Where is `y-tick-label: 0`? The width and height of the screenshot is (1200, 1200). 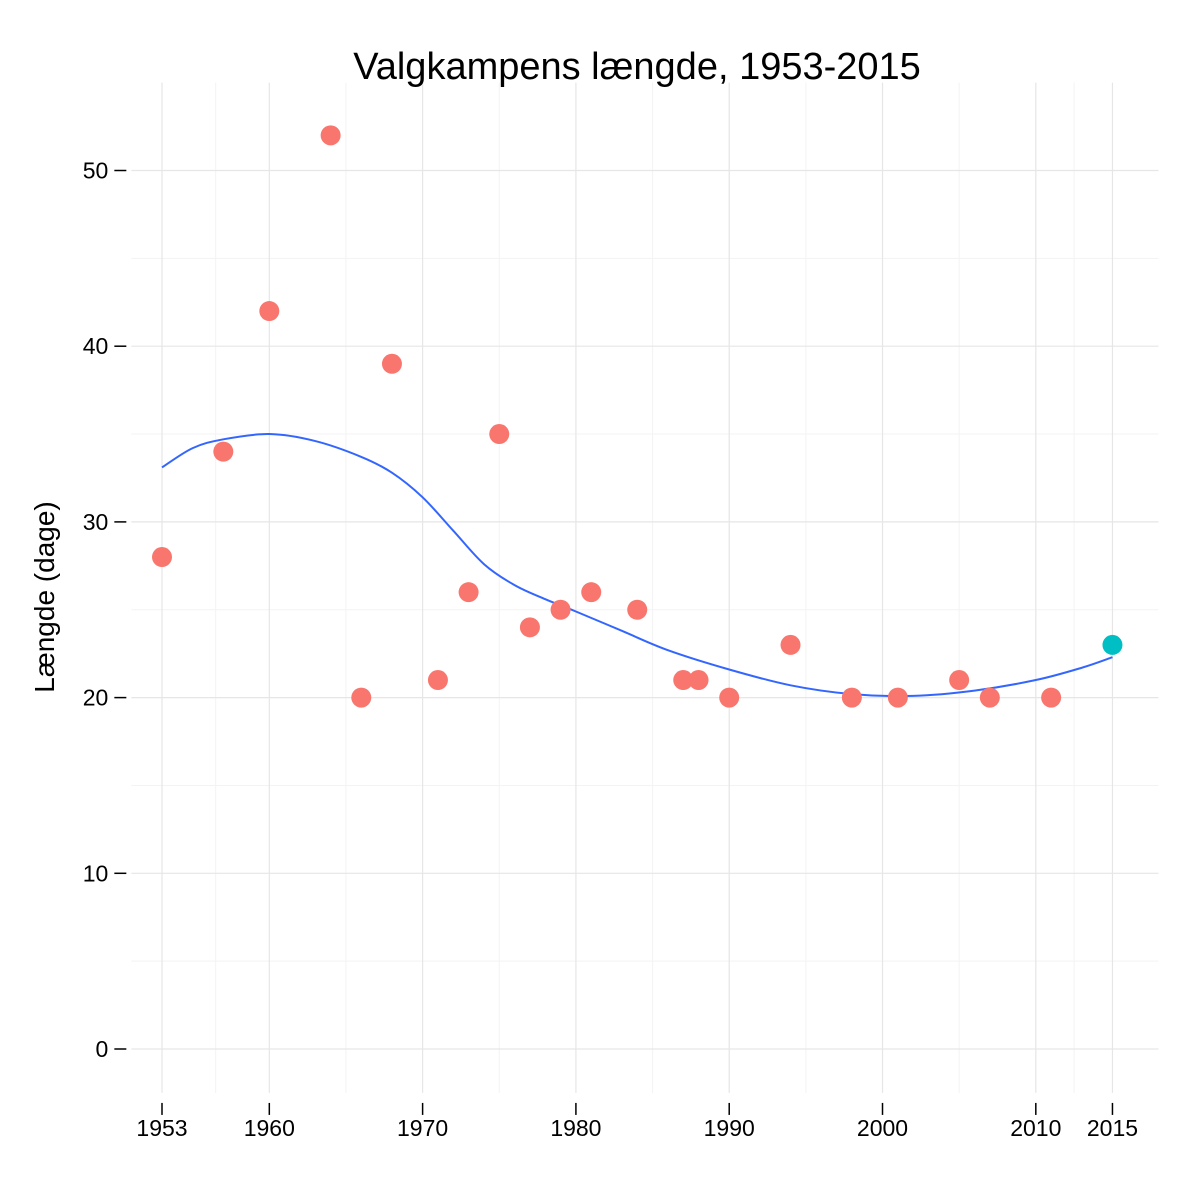
y-tick-label: 0 is located at coordinates (102, 1049).